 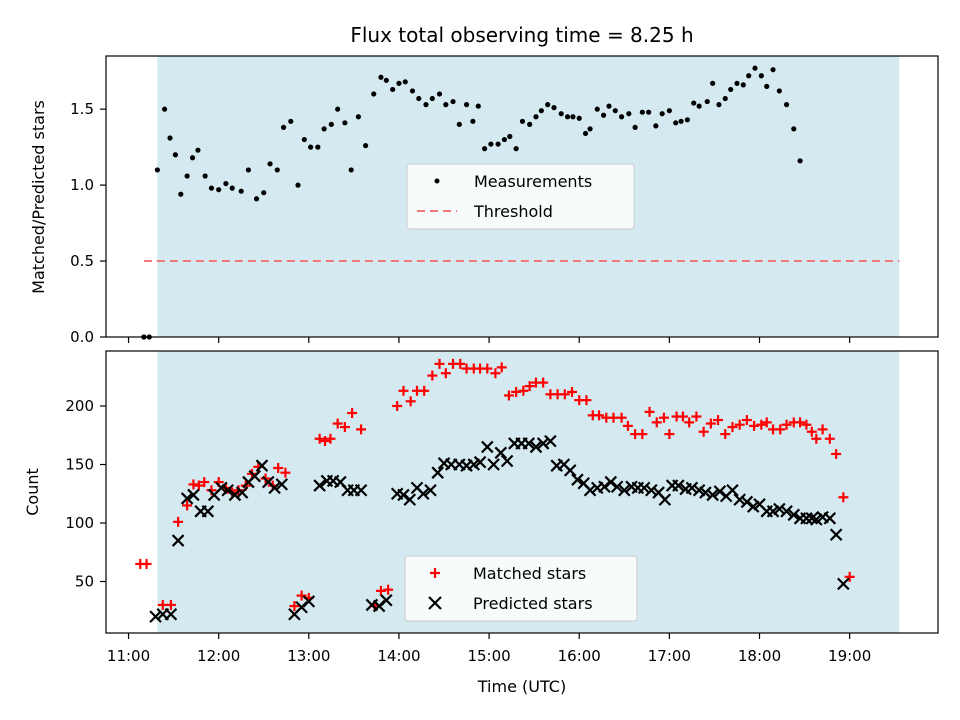 I want to click on top-y-ticks: 0.0 0.5 1.0 1.5, so click(x=88, y=223).